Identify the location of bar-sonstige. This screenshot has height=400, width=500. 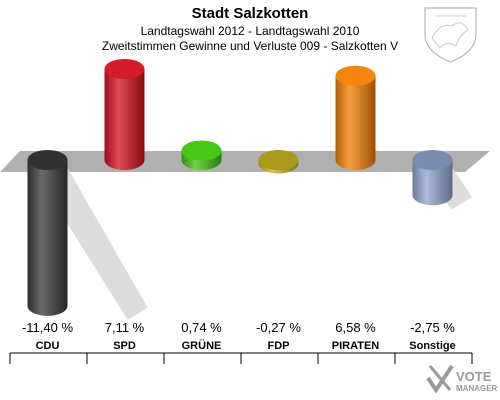
(432, 178).